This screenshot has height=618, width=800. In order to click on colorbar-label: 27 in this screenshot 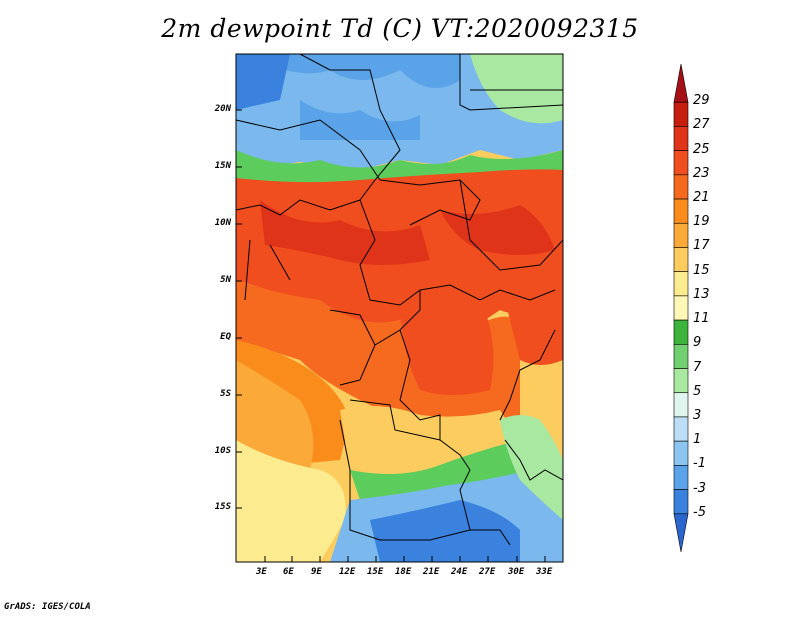, I will do `click(701, 125)`.